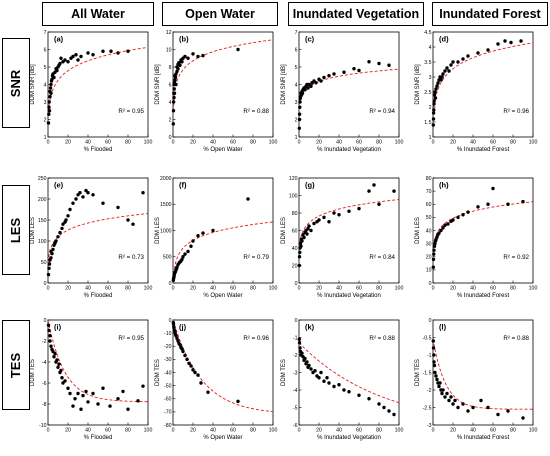 This screenshot has height=456, width=550. Describe the element at coordinates (168, 373) in the screenshot. I see `y-tick-label: -40` at that location.